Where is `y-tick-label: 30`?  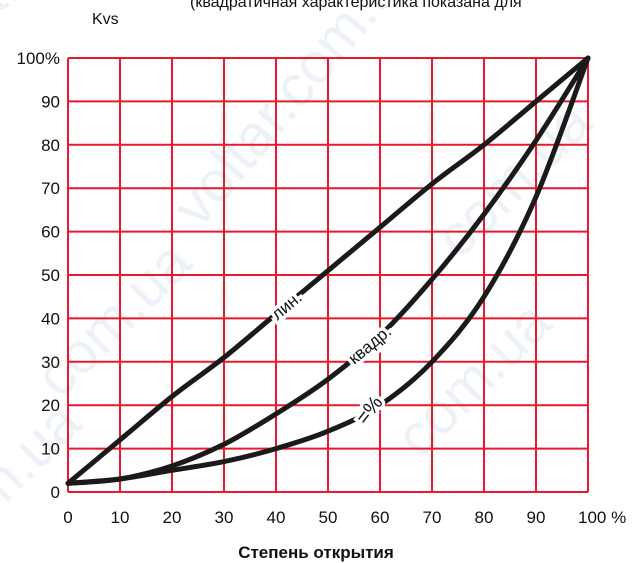 y-tick-label: 30 is located at coordinates (50, 362).